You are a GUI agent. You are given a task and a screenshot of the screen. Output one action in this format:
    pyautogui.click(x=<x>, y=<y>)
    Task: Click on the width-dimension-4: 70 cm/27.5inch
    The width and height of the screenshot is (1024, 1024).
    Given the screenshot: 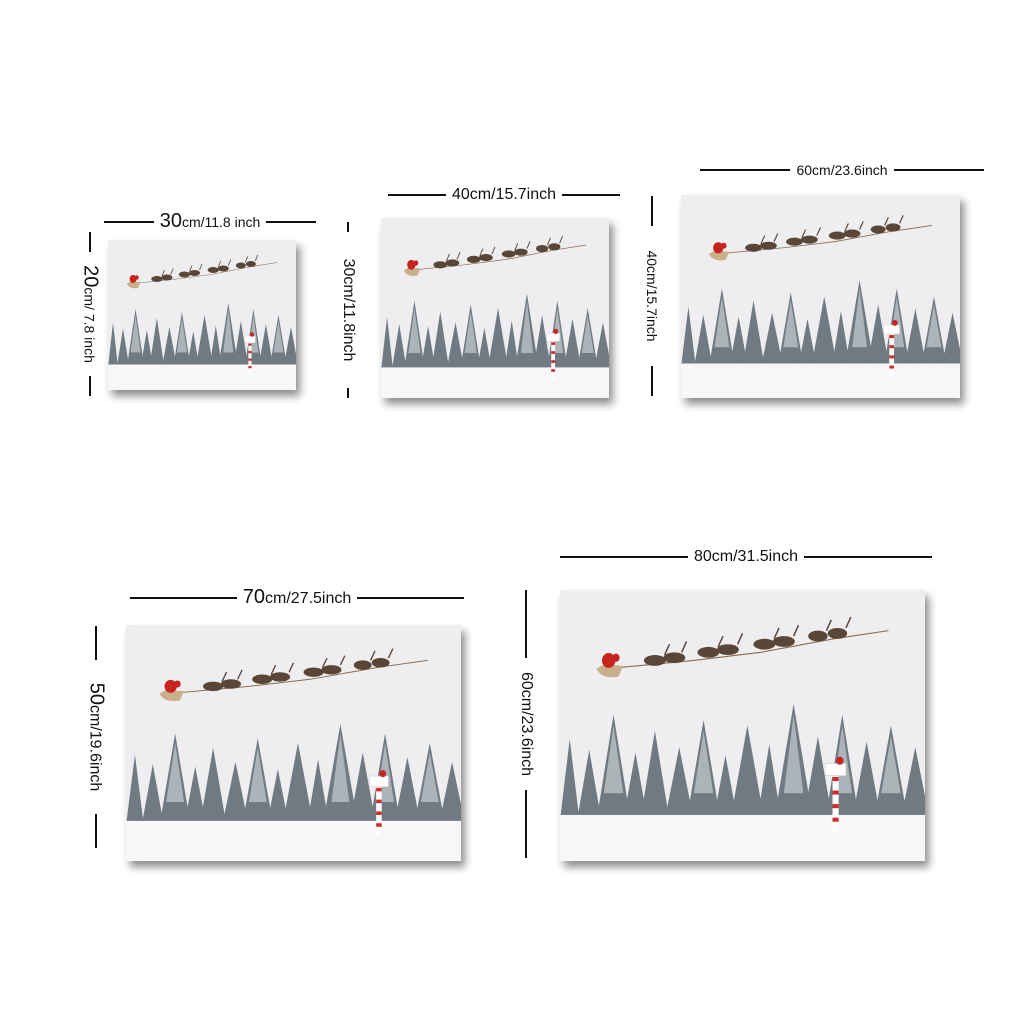 What is the action you would take?
    pyautogui.click(x=297, y=597)
    